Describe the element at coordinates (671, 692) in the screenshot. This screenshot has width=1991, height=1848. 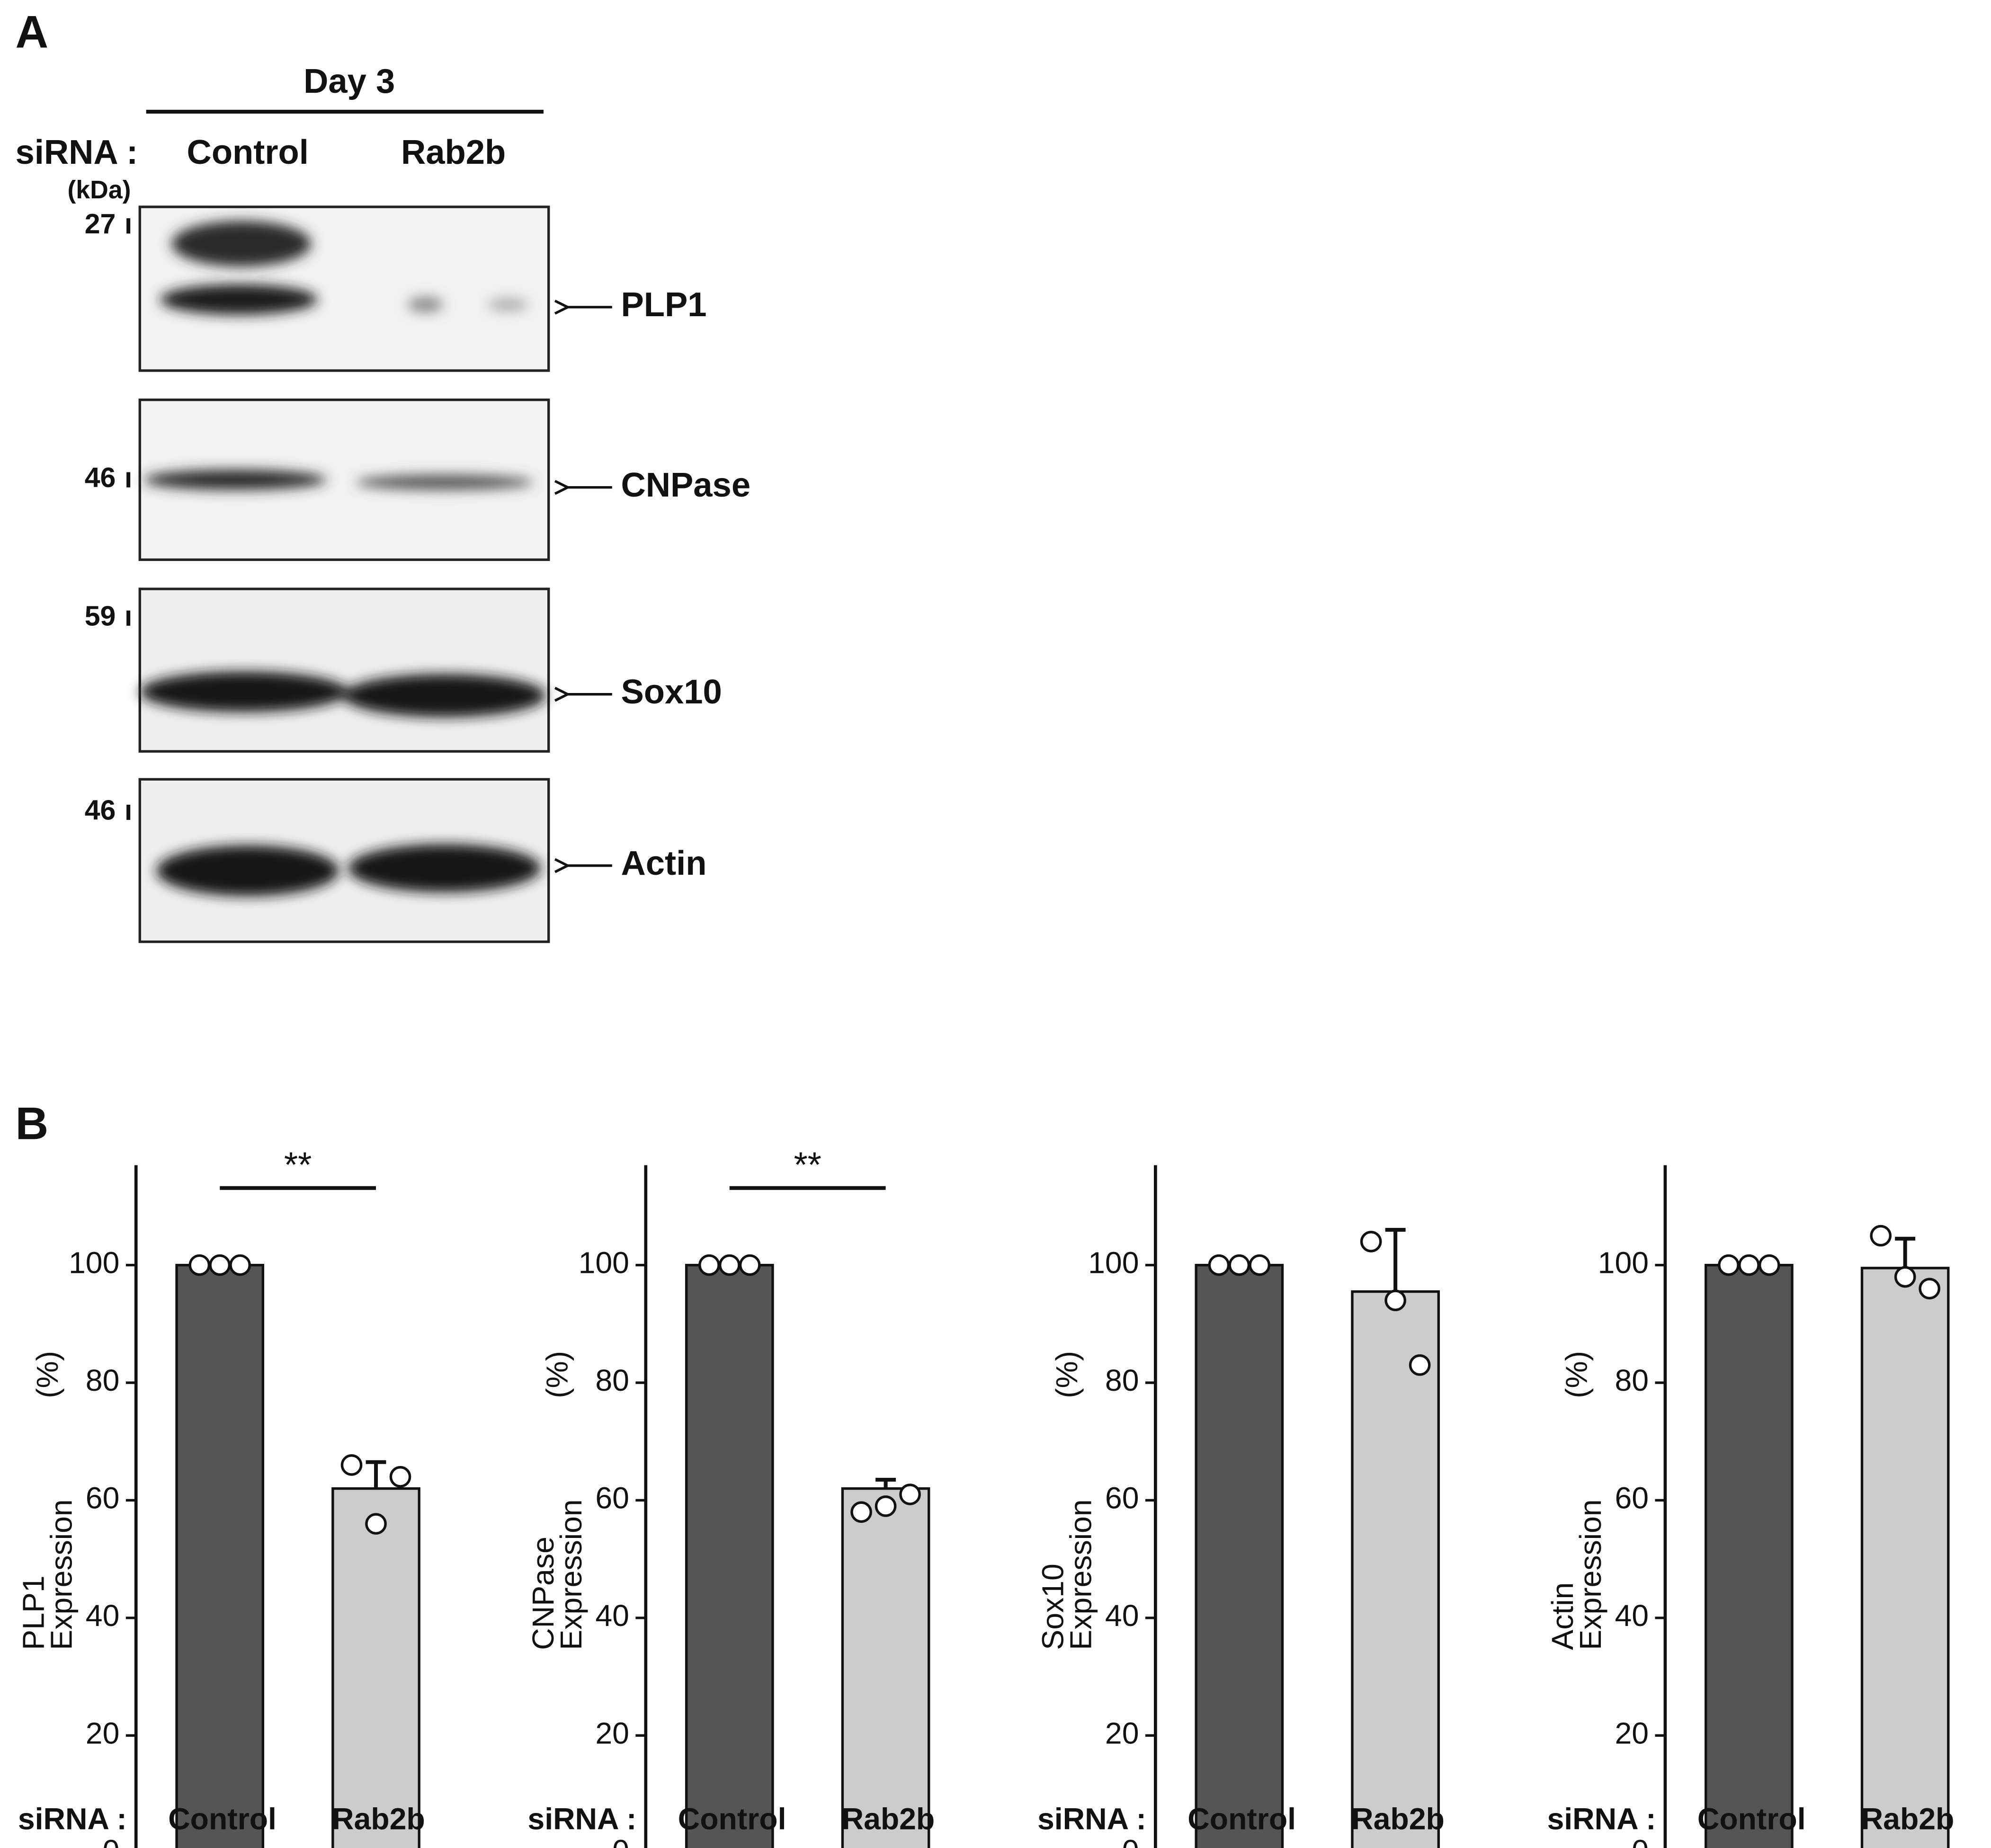
I see `protein-label: Sox10` at that location.